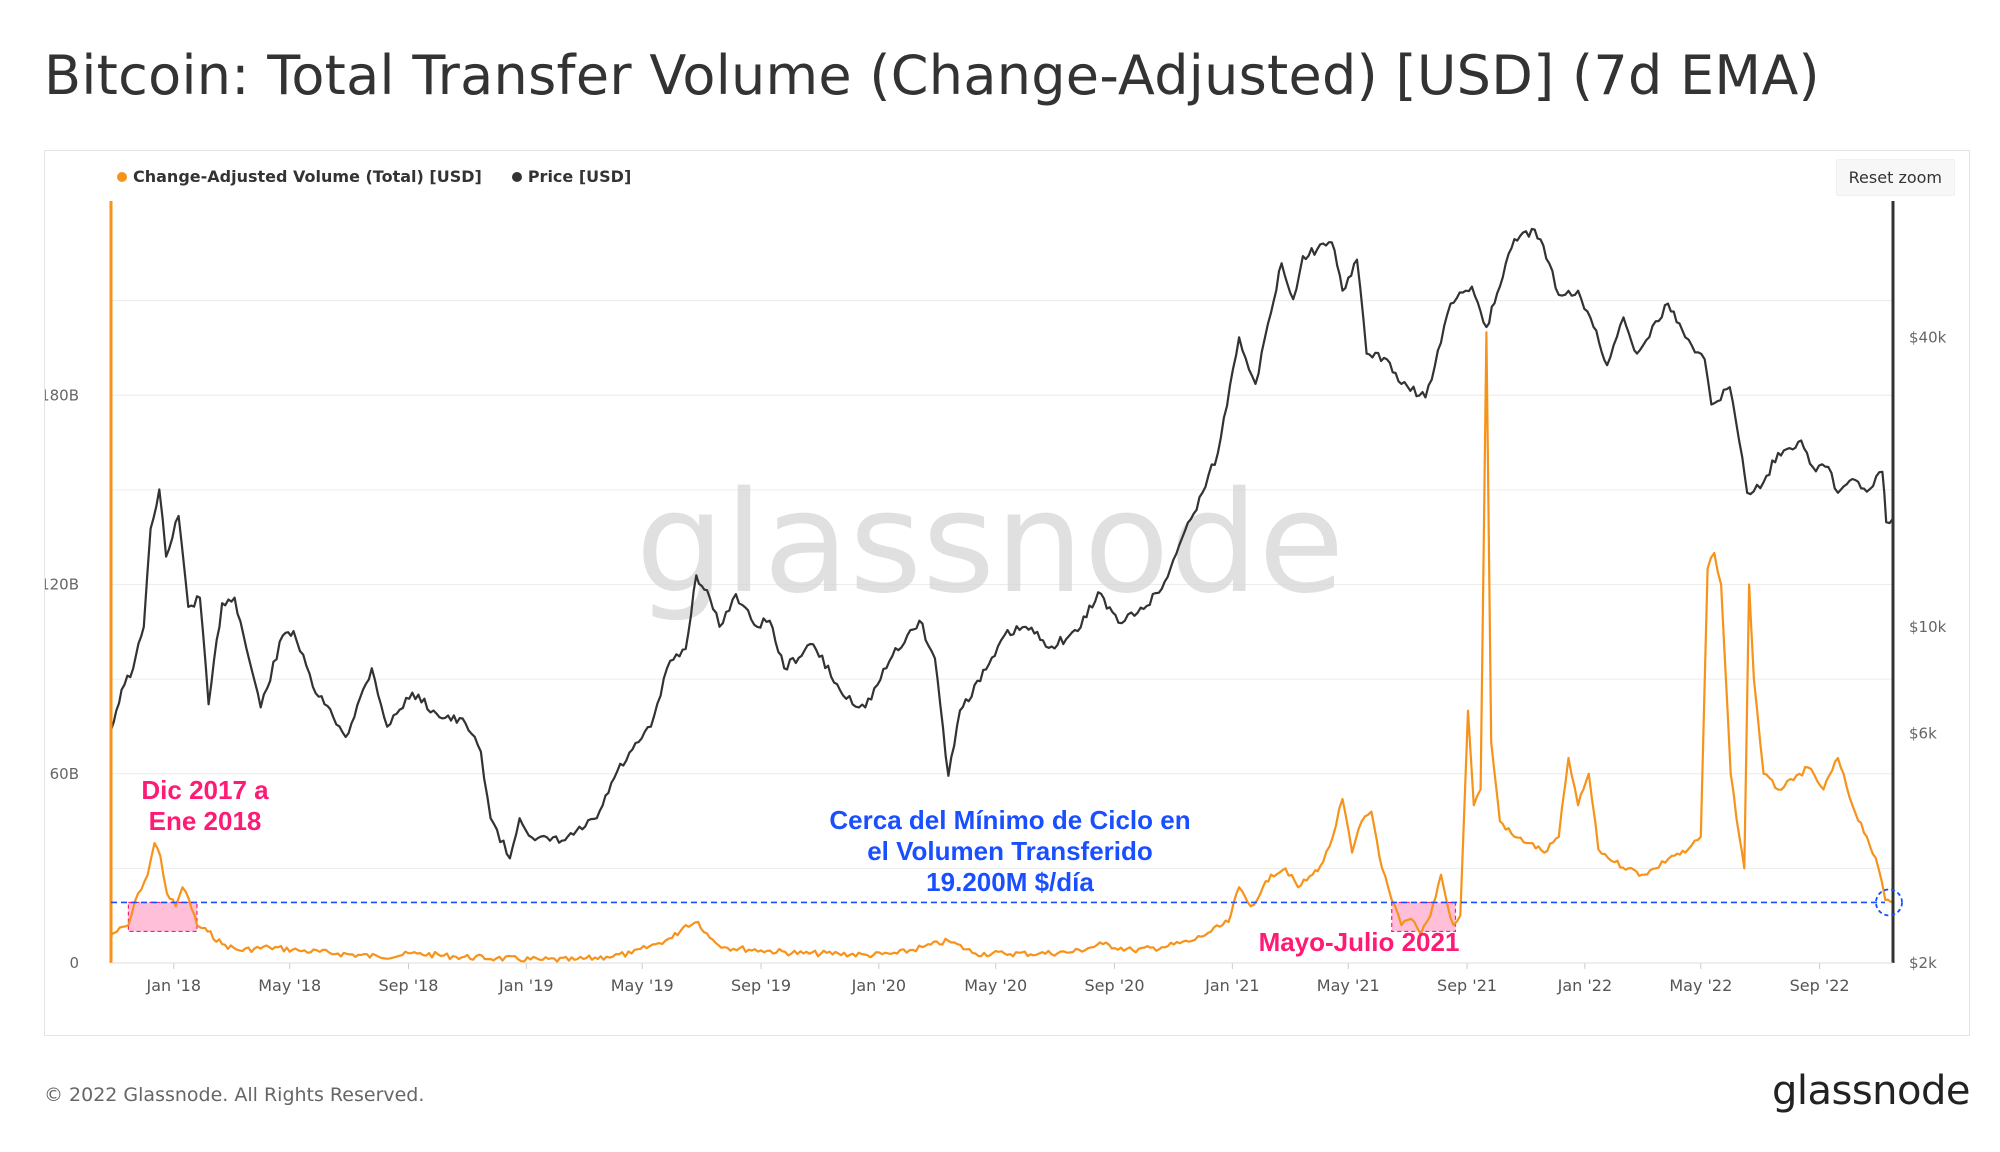 The height and width of the screenshot is (1152, 2000). What do you see at coordinates (1889, 902) in the screenshot?
I see `cycle-low-marker` at bounding box center [1889, 902].